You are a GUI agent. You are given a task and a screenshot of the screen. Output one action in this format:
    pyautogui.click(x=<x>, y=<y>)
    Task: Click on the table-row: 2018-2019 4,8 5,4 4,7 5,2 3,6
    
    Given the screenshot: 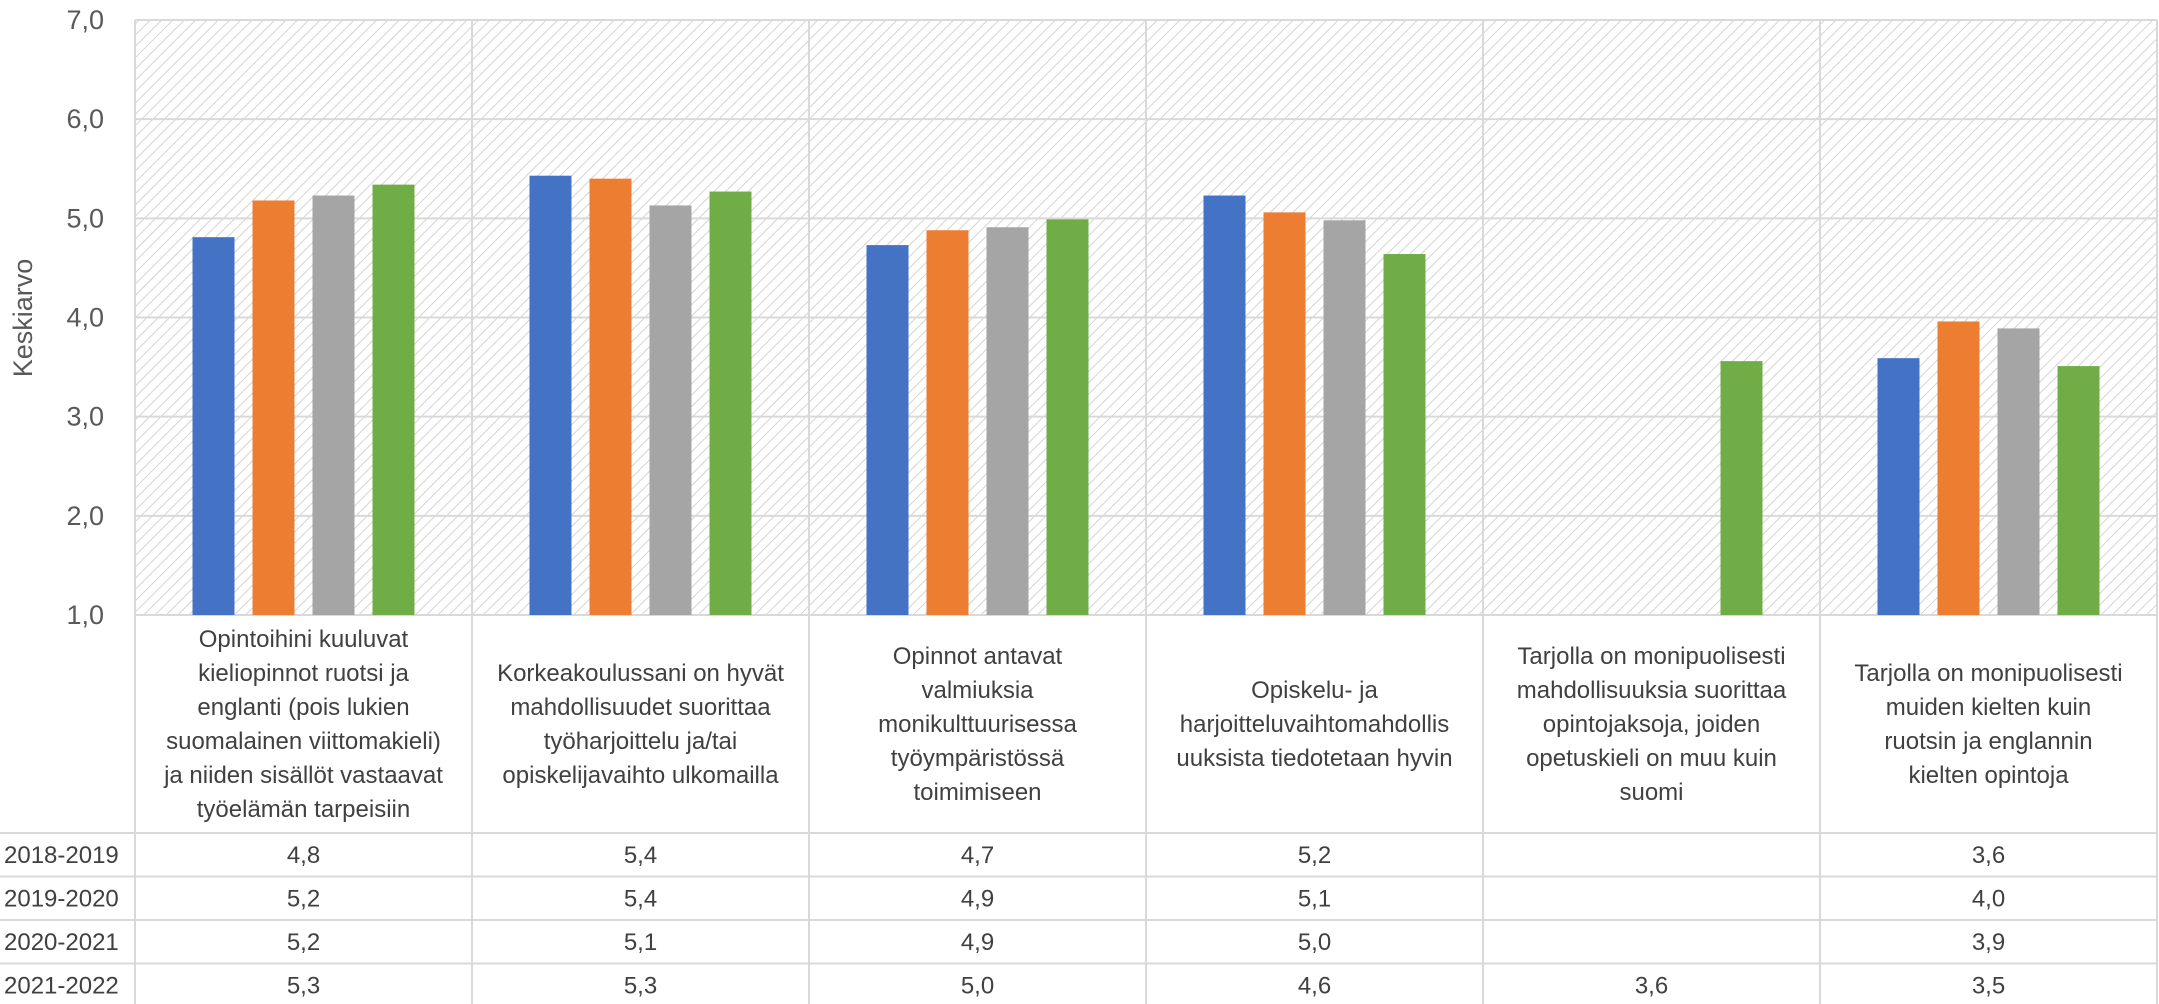 What is the action you would take?
    pyautogui.click(x=1004, y=855)
    